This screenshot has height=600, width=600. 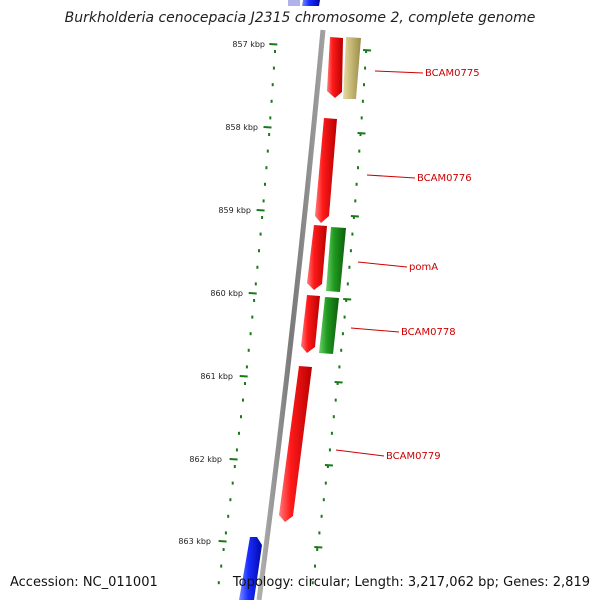 I want to click on leader-bcam0779, so click(x=360, y=453).